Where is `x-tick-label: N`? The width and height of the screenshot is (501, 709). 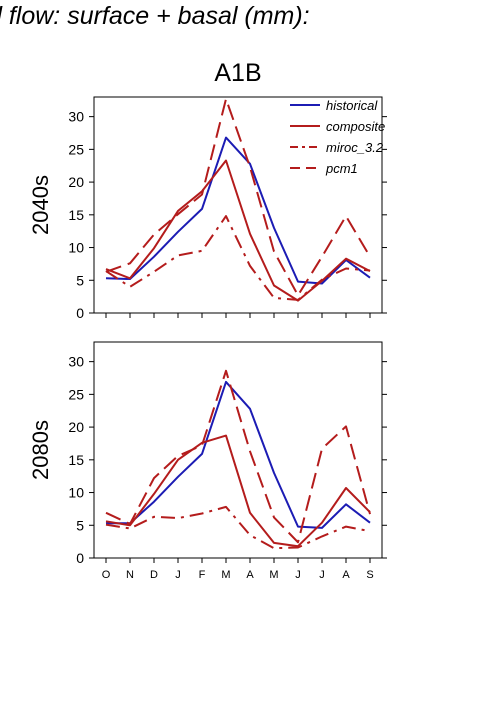
x-tick-label: N is located at coordinates (130, 575).